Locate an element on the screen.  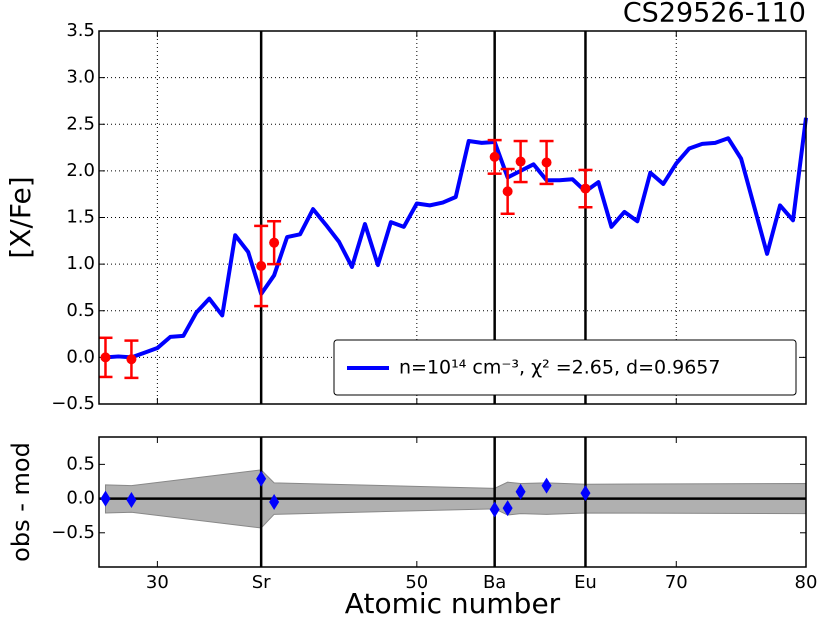
chart-title: CS29526-110 is located at coordinates (714, 14).